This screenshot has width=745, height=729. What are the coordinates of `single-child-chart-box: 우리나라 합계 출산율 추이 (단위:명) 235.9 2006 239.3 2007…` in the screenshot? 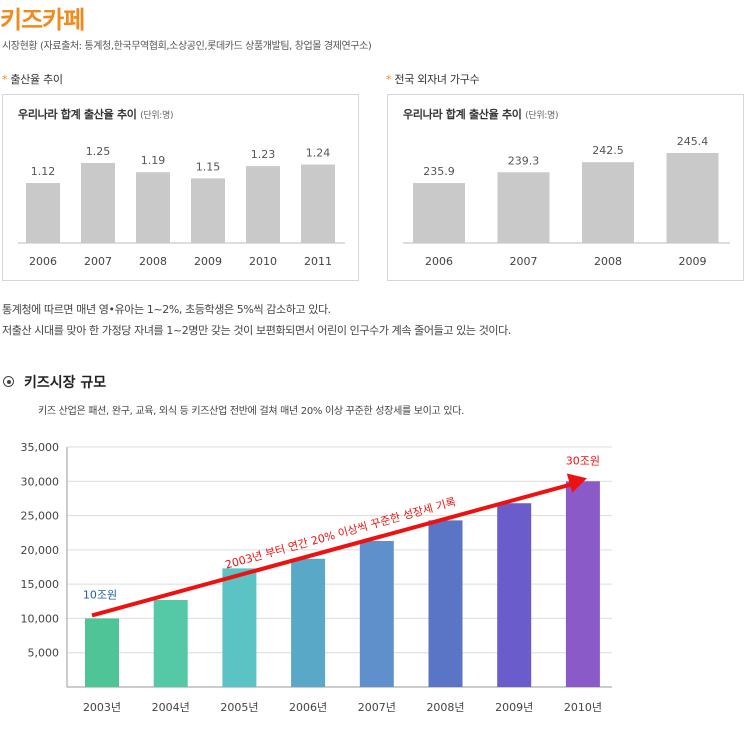 It's located at (565, 187).